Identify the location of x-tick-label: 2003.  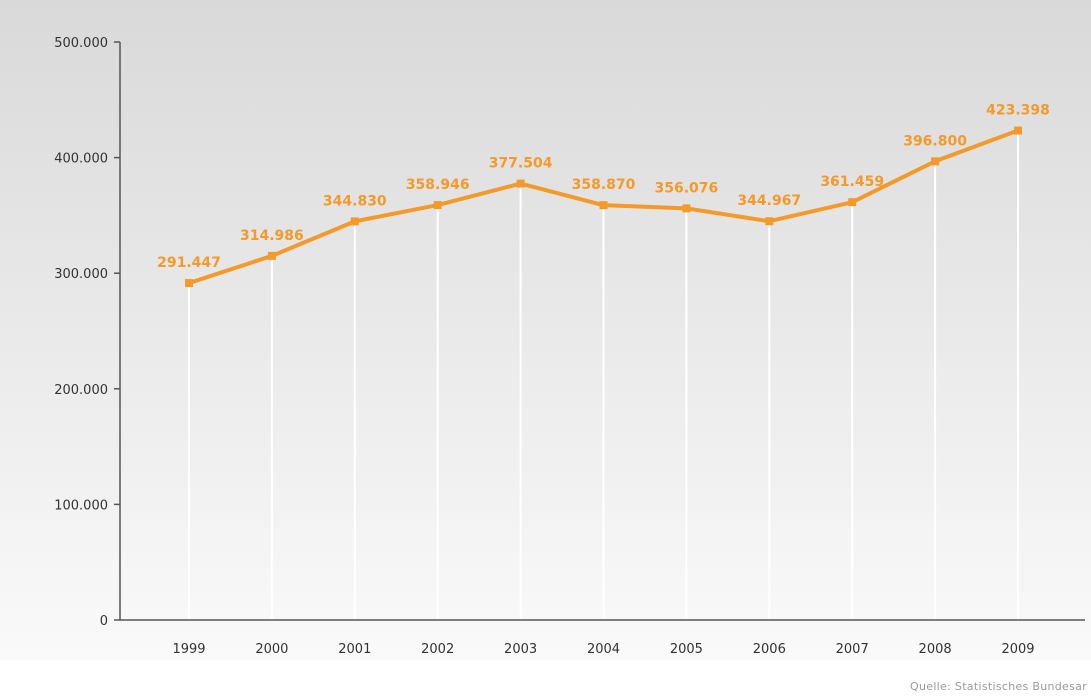
(520, 649).